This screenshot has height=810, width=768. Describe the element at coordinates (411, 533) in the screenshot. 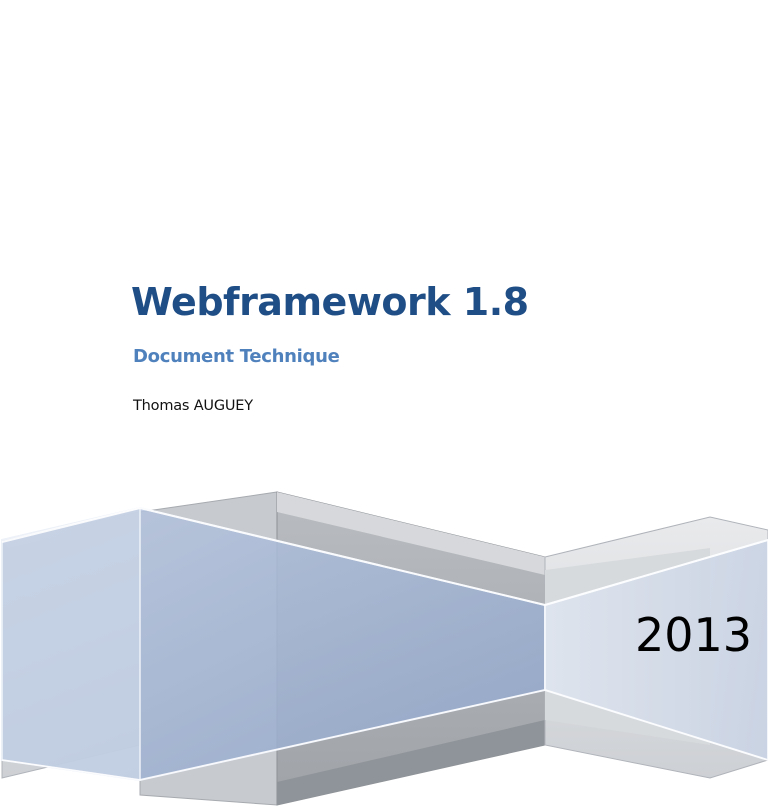

I see `ribbon-center-dark-top` at that location.